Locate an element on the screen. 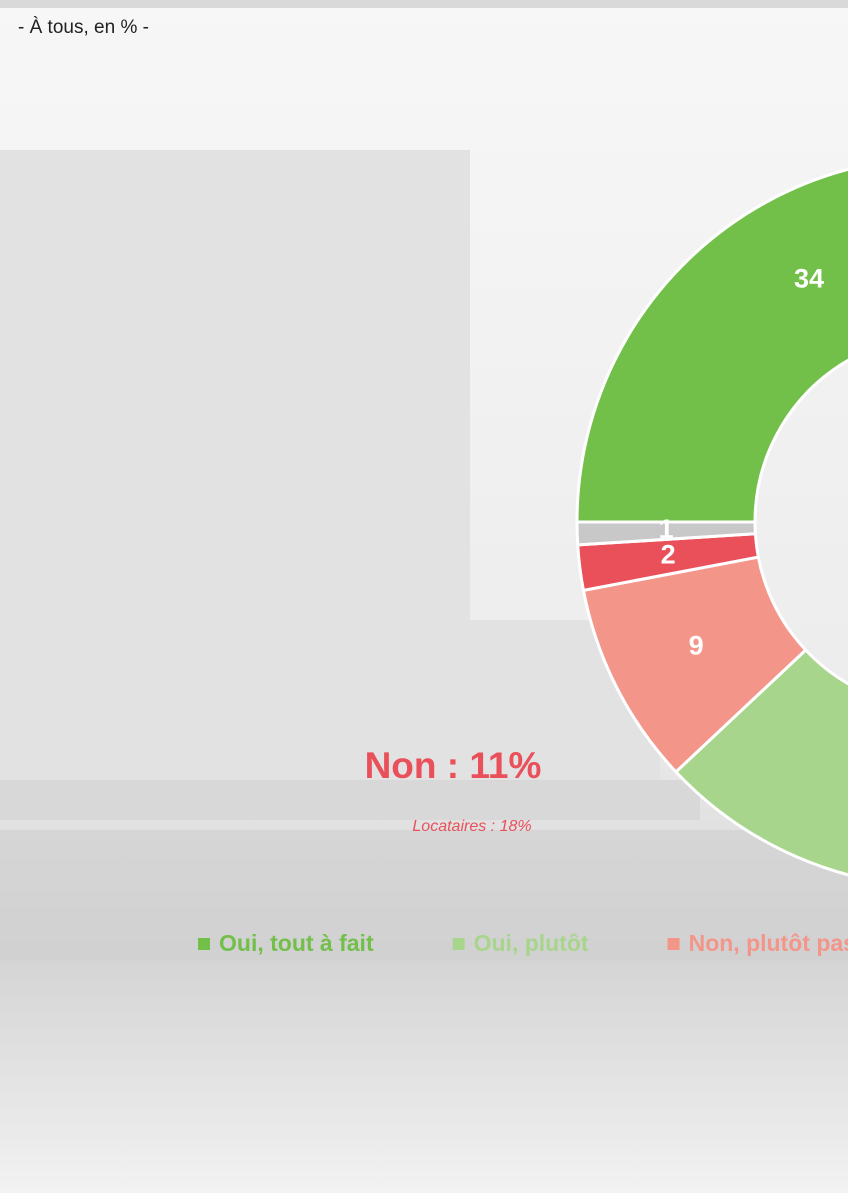  subtitle: - À tous, en % - is located at coordinates (83, 27).